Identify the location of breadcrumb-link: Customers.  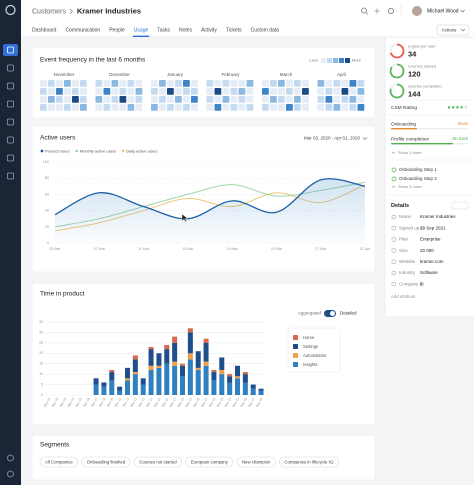
(49, 11).